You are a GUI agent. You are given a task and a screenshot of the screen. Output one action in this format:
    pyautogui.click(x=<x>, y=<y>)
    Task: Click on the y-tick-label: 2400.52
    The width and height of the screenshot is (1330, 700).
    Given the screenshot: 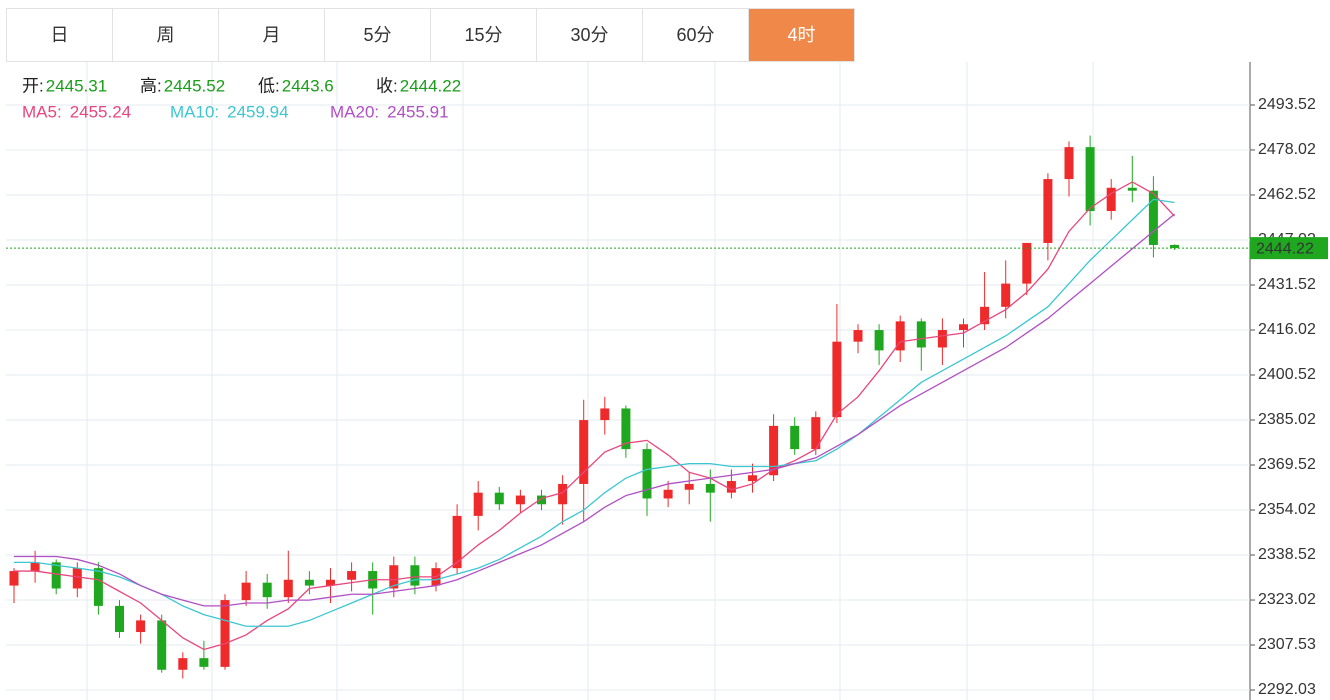 What is the action you would take?
    pyautogui.click(x=1287, y=374)
    